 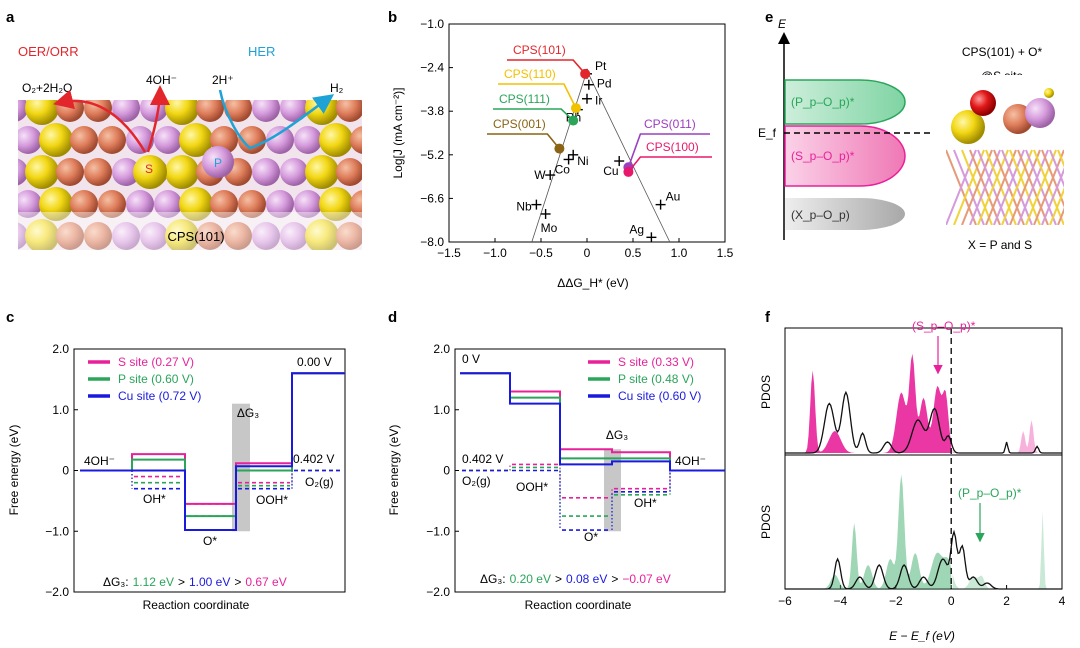 What do you see at coordinates (532, 487) in the screenshot?
I see `orr-ooh-label: OOH*` at bounding box center [532, 487].